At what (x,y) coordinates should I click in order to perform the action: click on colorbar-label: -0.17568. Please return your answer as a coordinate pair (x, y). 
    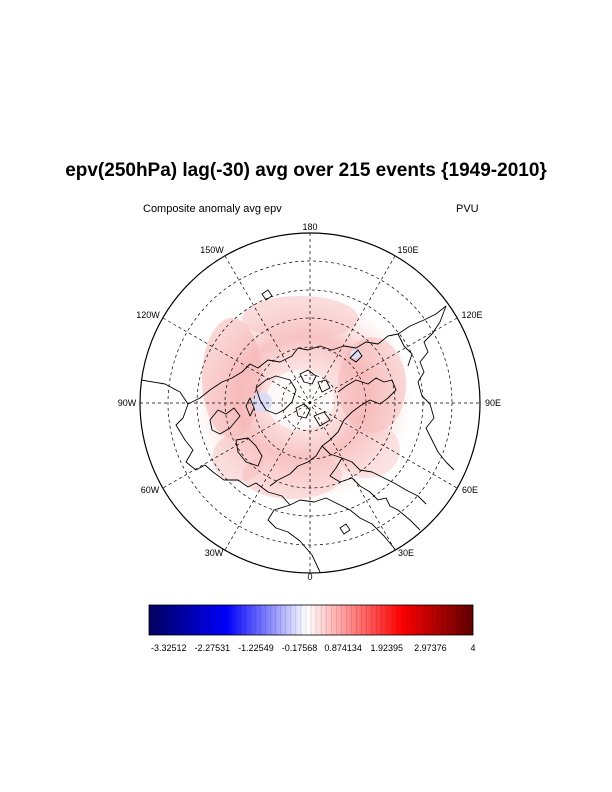
    Looking at the image, I should click on (300, 648).